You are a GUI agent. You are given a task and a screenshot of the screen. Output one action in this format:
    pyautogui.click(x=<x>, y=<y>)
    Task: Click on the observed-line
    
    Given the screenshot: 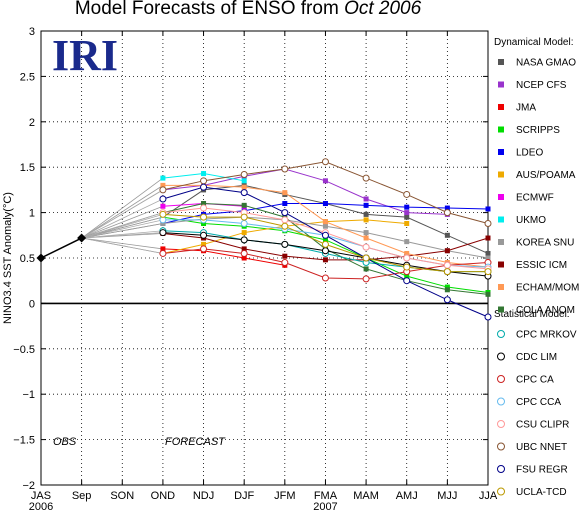 What is the action you would take?
    pyautogui.click(x=61, y=248)
    